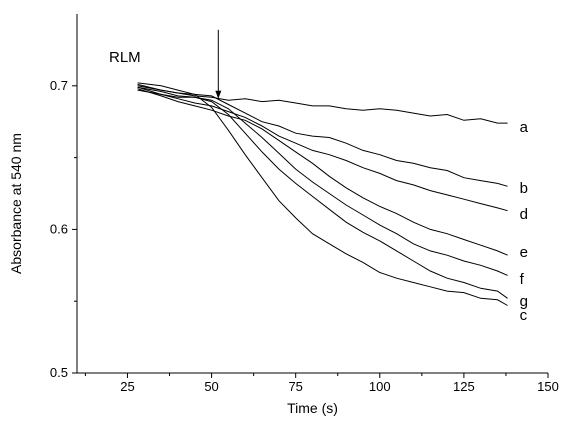  What do you see at coordinates (125, 57) in the screenshot?
I see `annotation-label: RLM` at bounding box center [125, 57].